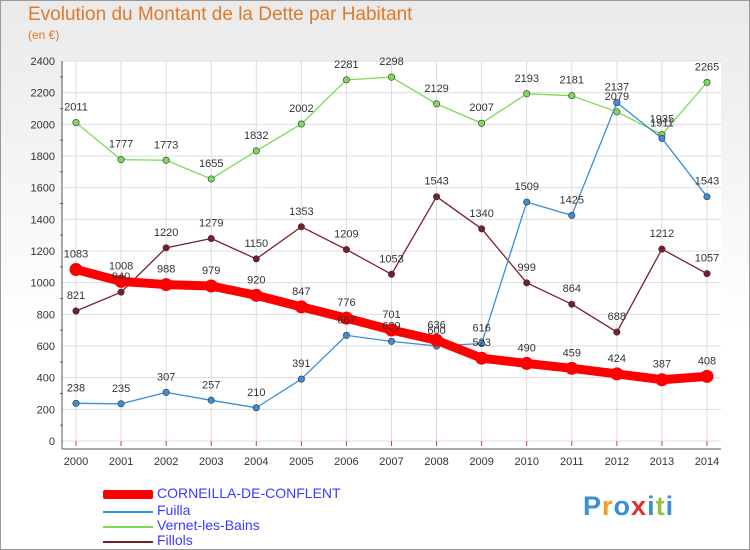 This screenshot has width=750, height=550. Describe the element at coordinates (662, 234) in the screenshot. I see `data-label: 1212` at that location.